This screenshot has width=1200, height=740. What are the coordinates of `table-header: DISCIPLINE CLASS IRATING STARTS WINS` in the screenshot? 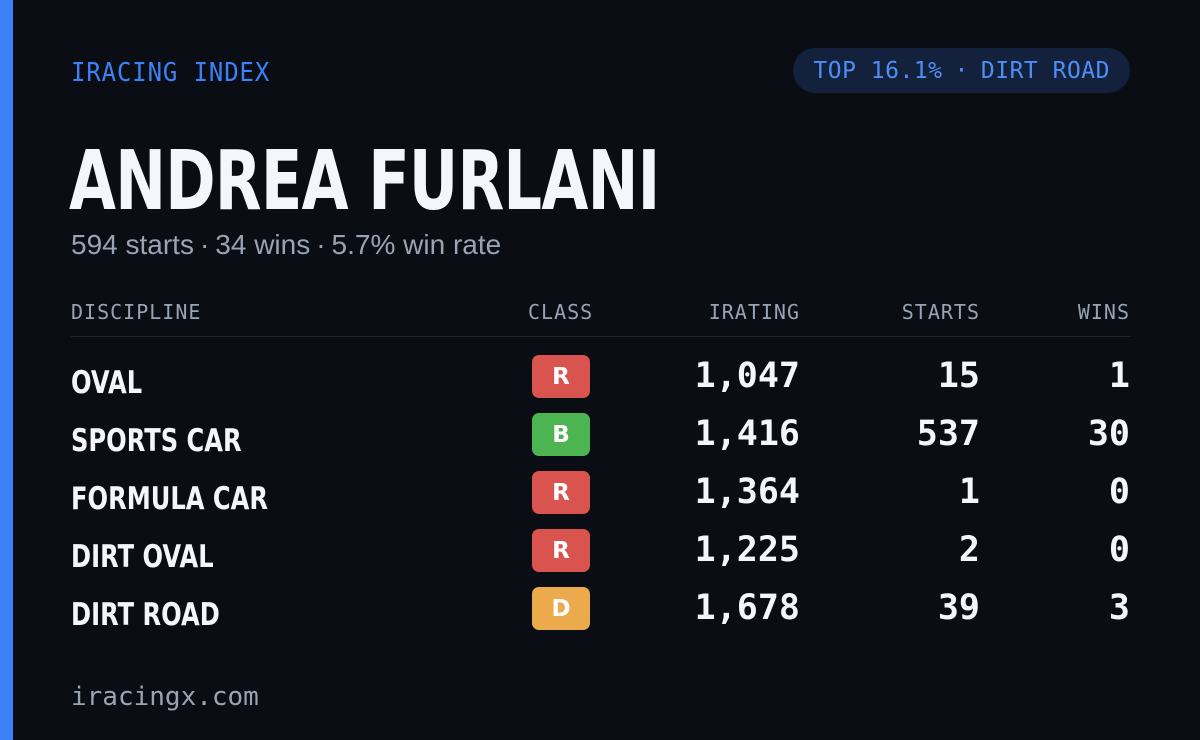 It's located at (601, 316).